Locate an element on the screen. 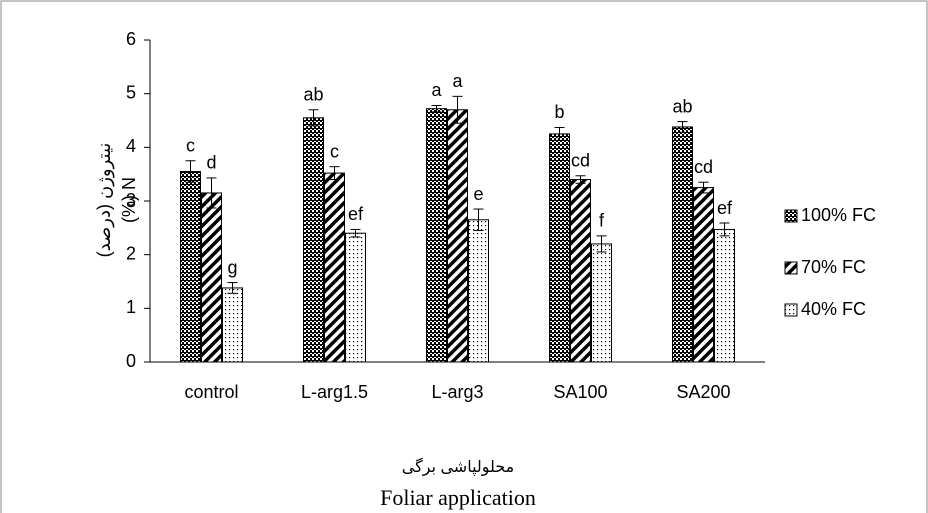 Image resolution: width=928 pixels, height=513 pixels. x-tick-label: SA100 is located at coordinates (580, 392).